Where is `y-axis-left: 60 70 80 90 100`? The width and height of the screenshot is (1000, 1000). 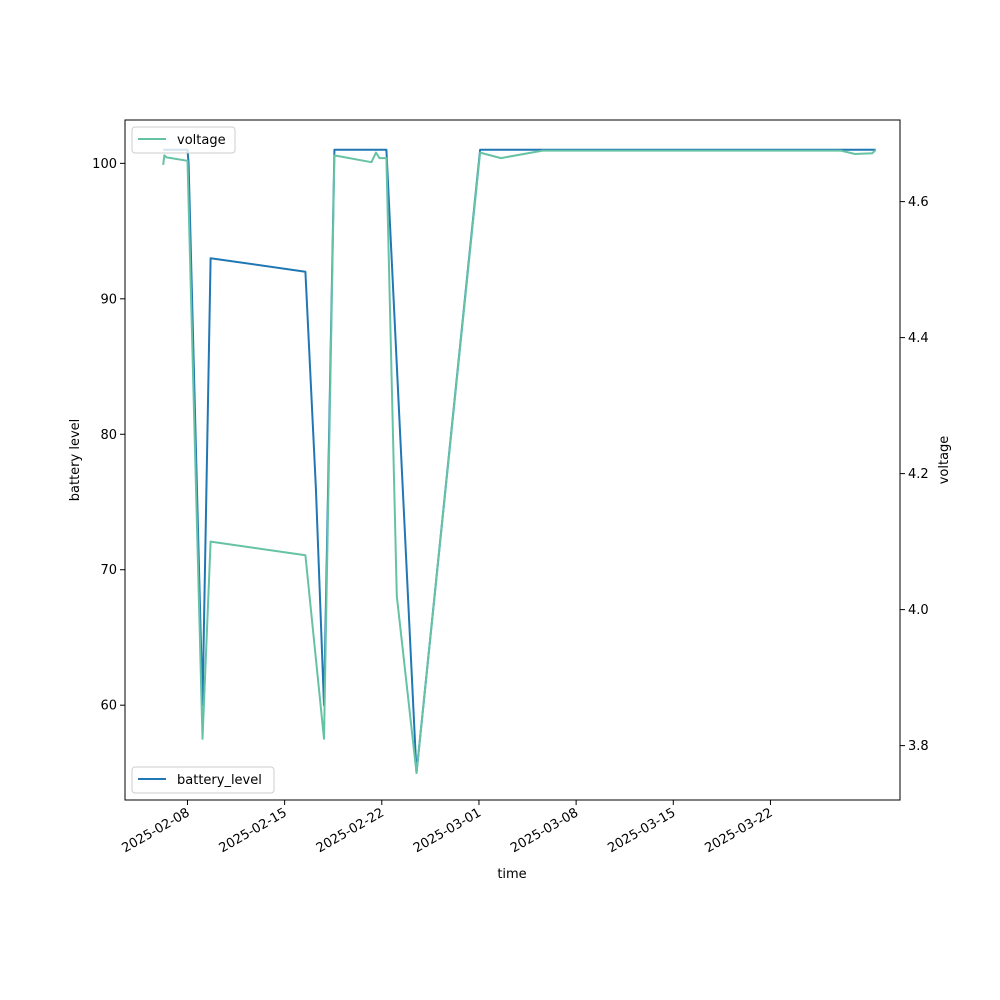
y-axis-left: 60 70 80 90 100 is located at coordinates (108, 435).